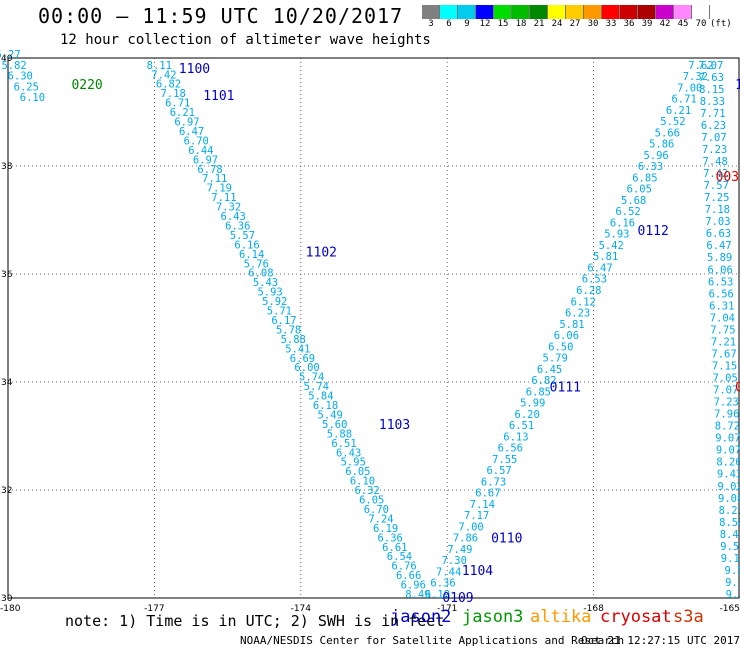  What do you see at coordinates (683, 24) in the screenshot?
I see `legend-tick-label: 45` at bounding box center [683, 24].